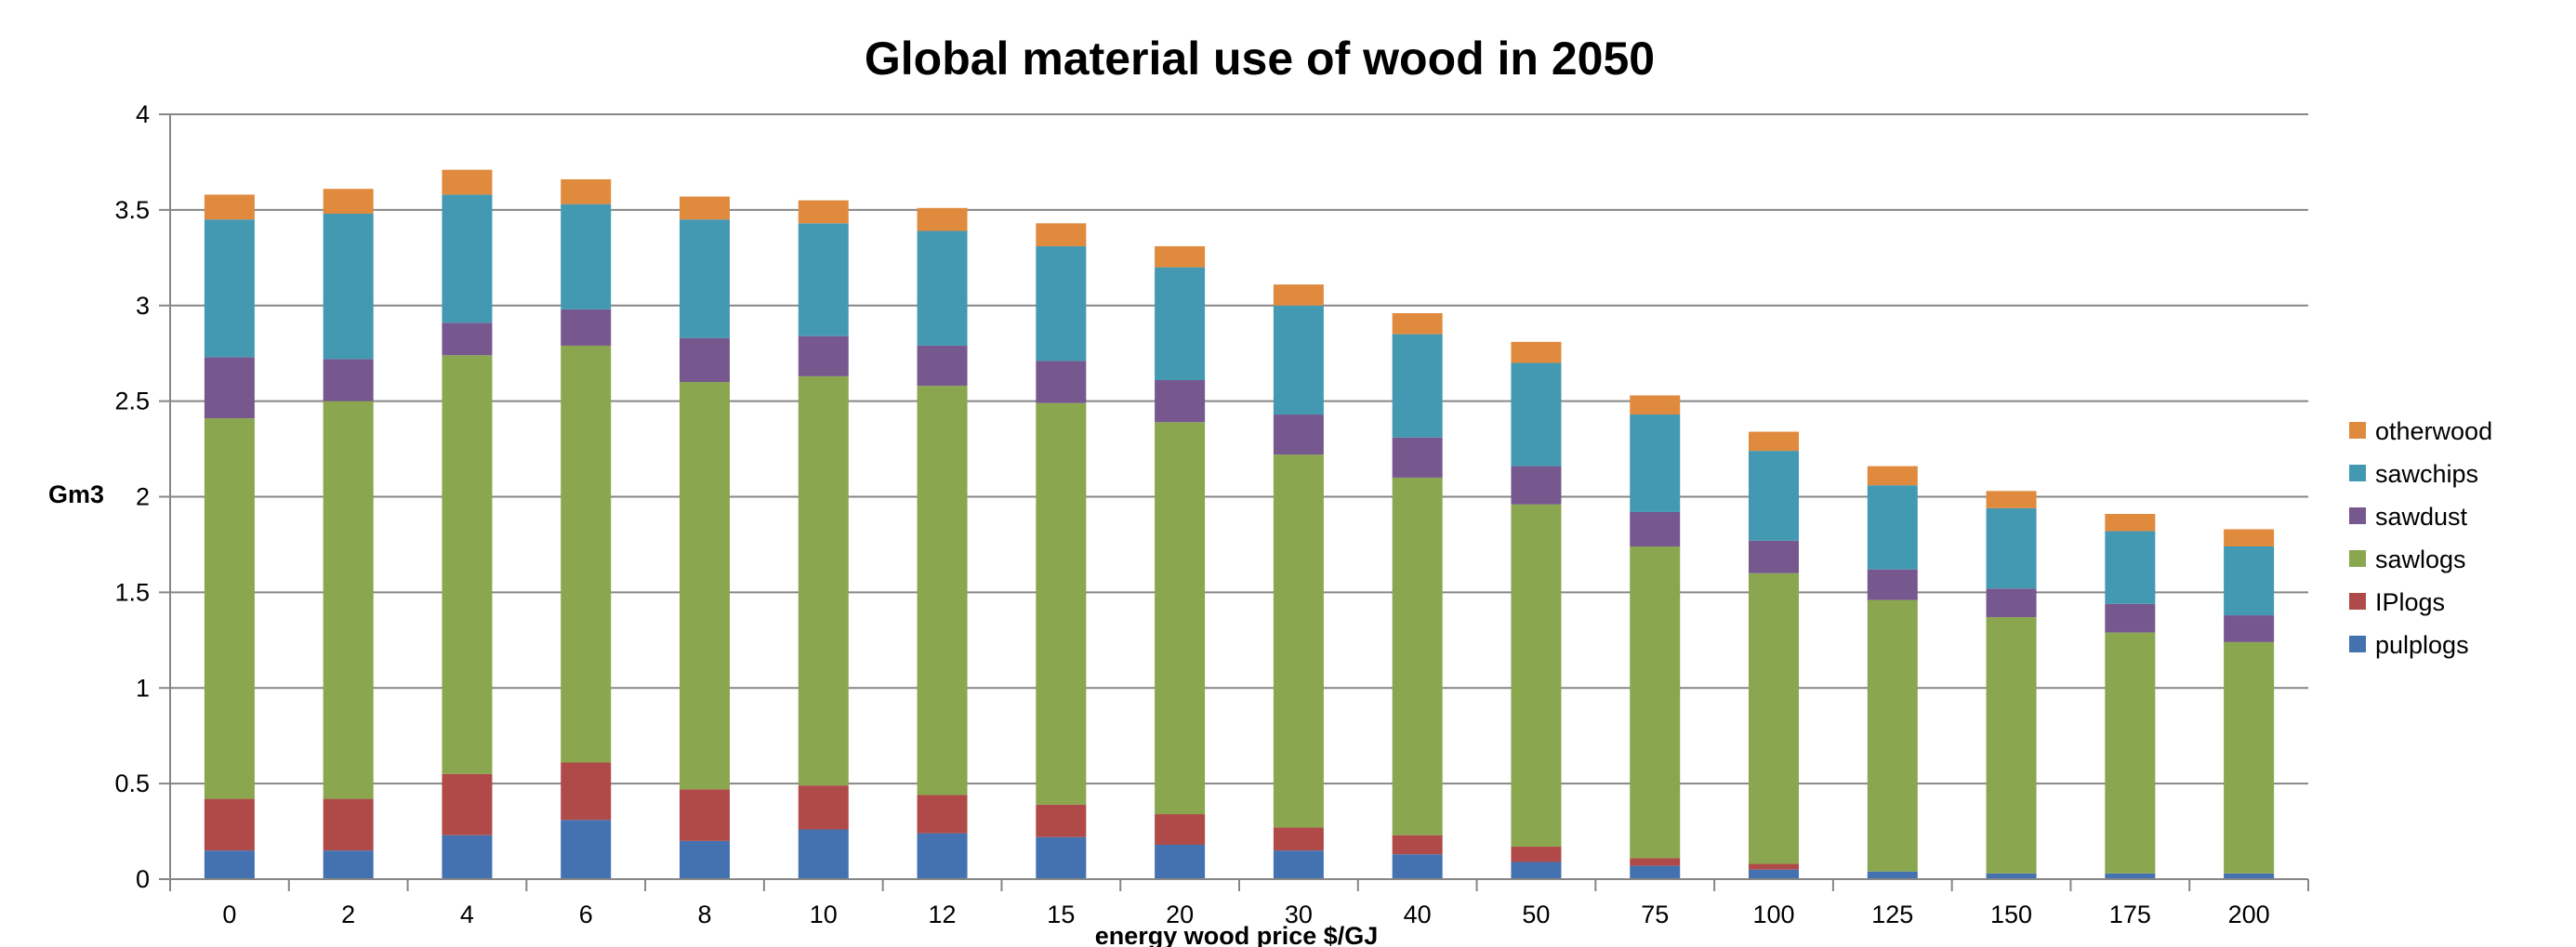 This screenshot has width=2576, height=947. I want to click on x-tick-label: 75, so click(1655, 914).